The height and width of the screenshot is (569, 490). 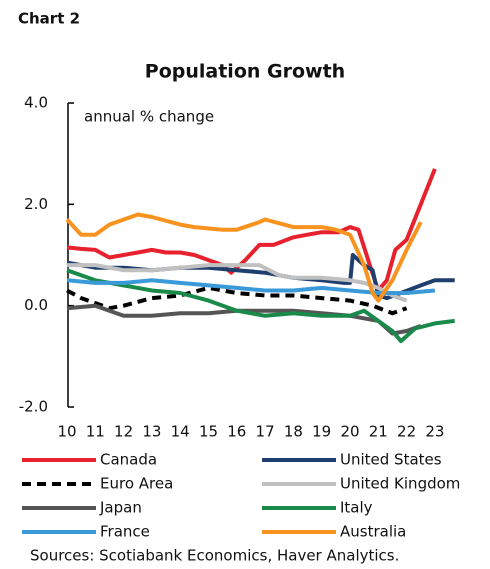 I want to click on y-tick-label: 4.0, so click(x=36, y=103).